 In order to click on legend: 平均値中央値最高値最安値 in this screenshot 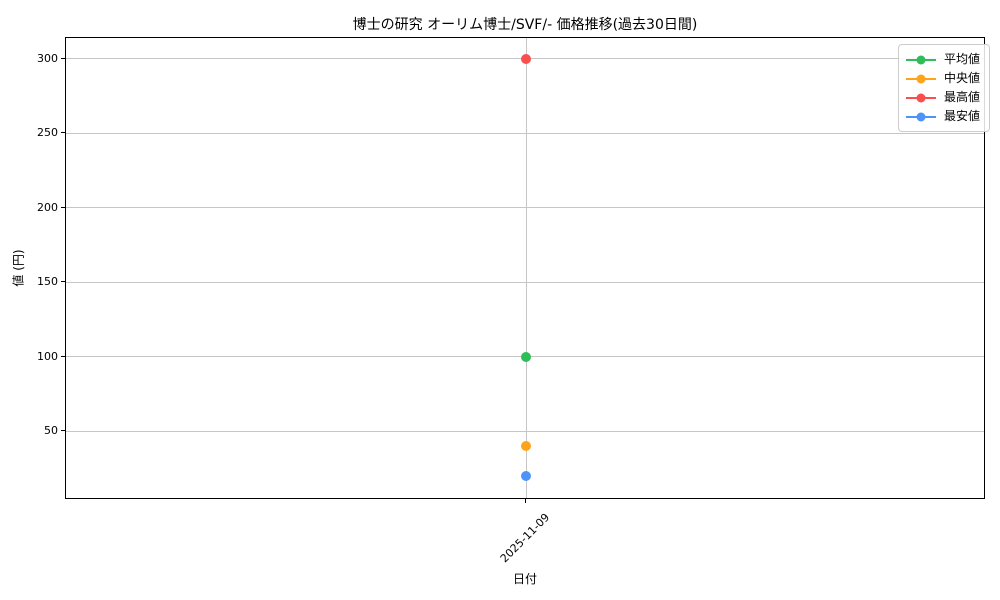, I will do `click(943, 88)`.